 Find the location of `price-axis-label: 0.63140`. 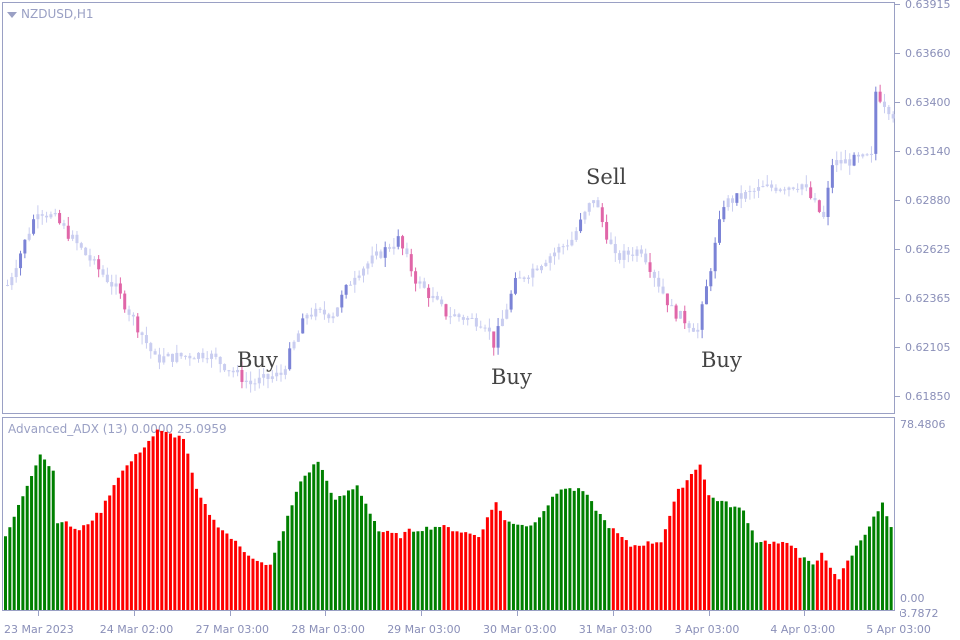

price-axis-label: 0.63140 is located at coordinates (928, 151).